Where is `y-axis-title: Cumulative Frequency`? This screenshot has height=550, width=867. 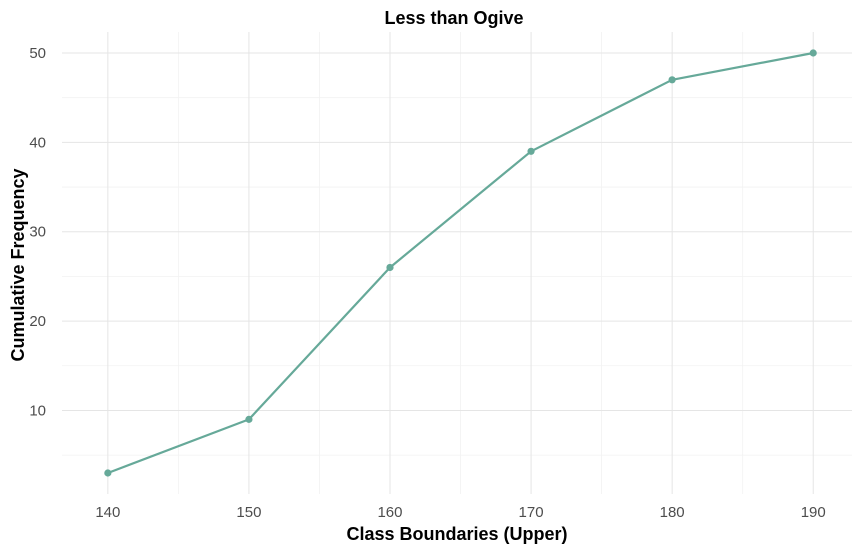
y-axis-title: Cumulative Frequency is located at coordinates (18, 264).